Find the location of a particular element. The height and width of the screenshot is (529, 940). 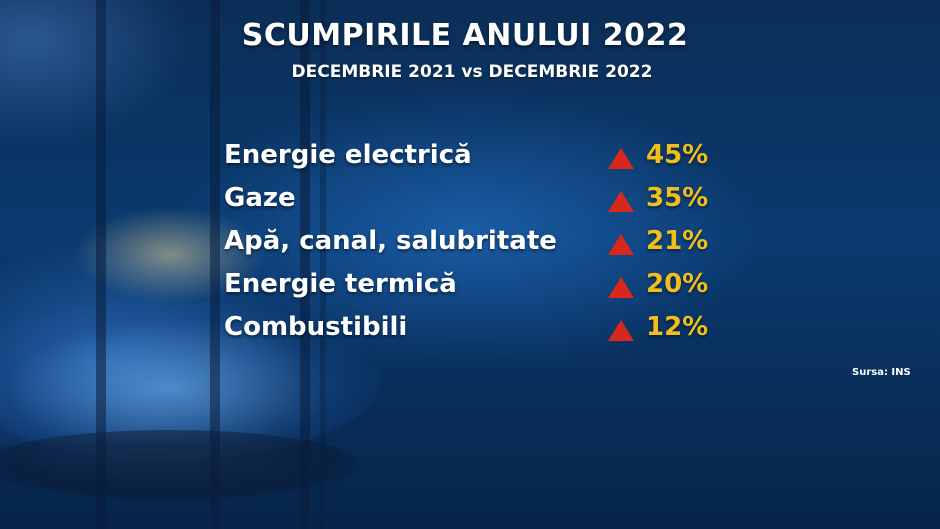

list-item: Apă, canal, salubritate 21% is located at coordinates (484, 247).